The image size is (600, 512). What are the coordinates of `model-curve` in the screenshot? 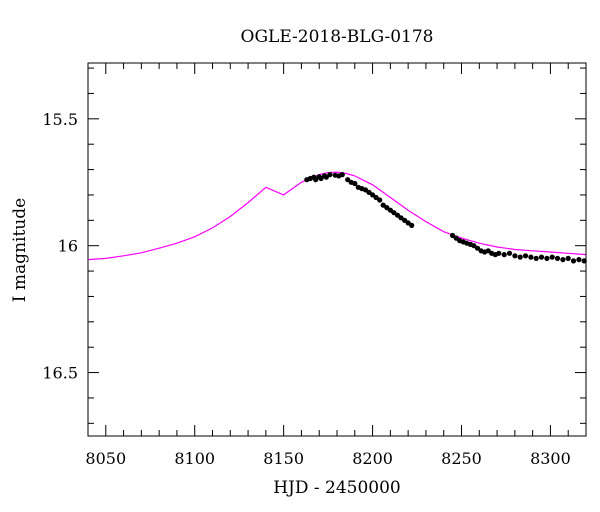 It's located at (337, 216).